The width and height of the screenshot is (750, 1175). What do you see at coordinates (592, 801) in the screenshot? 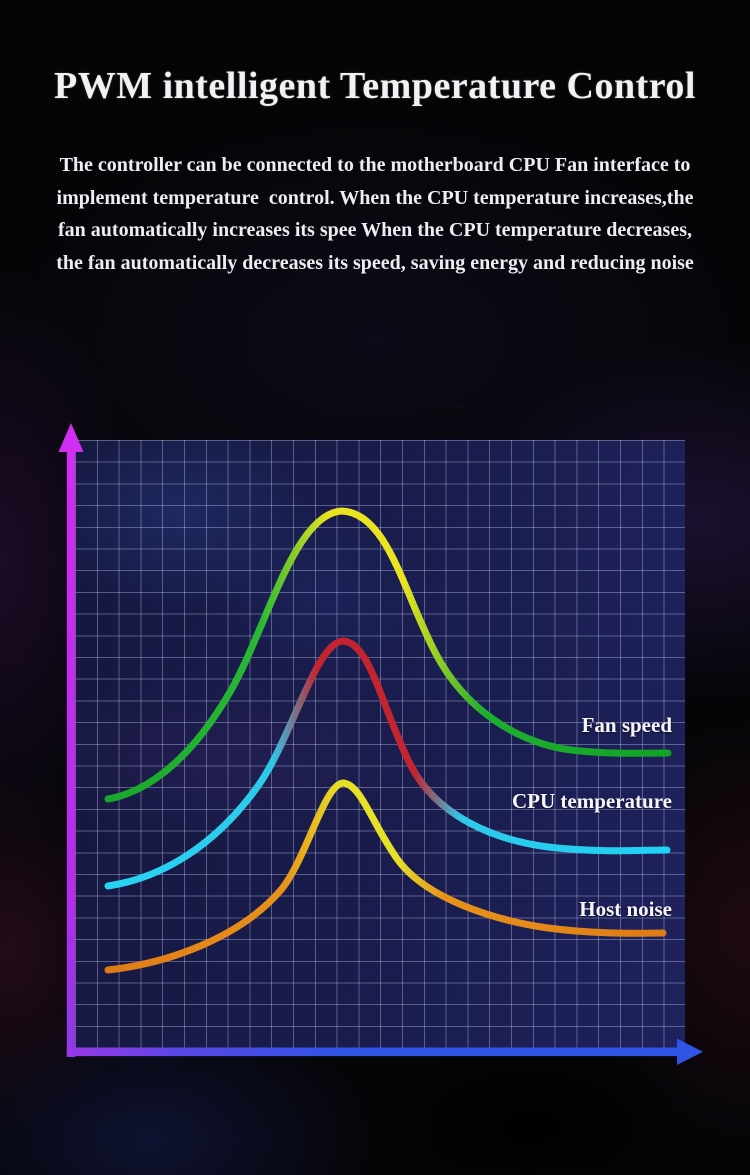
I see `cpu-temperature-label: CPU temperature` at bounding box center [592, 801].